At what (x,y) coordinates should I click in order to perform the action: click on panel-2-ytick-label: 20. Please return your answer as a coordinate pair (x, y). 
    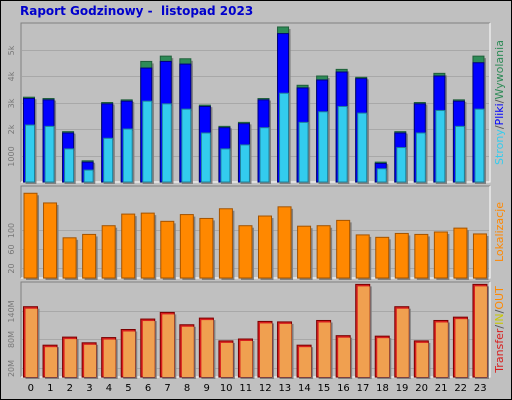
    Looking at the image, I should click on (11, 268).